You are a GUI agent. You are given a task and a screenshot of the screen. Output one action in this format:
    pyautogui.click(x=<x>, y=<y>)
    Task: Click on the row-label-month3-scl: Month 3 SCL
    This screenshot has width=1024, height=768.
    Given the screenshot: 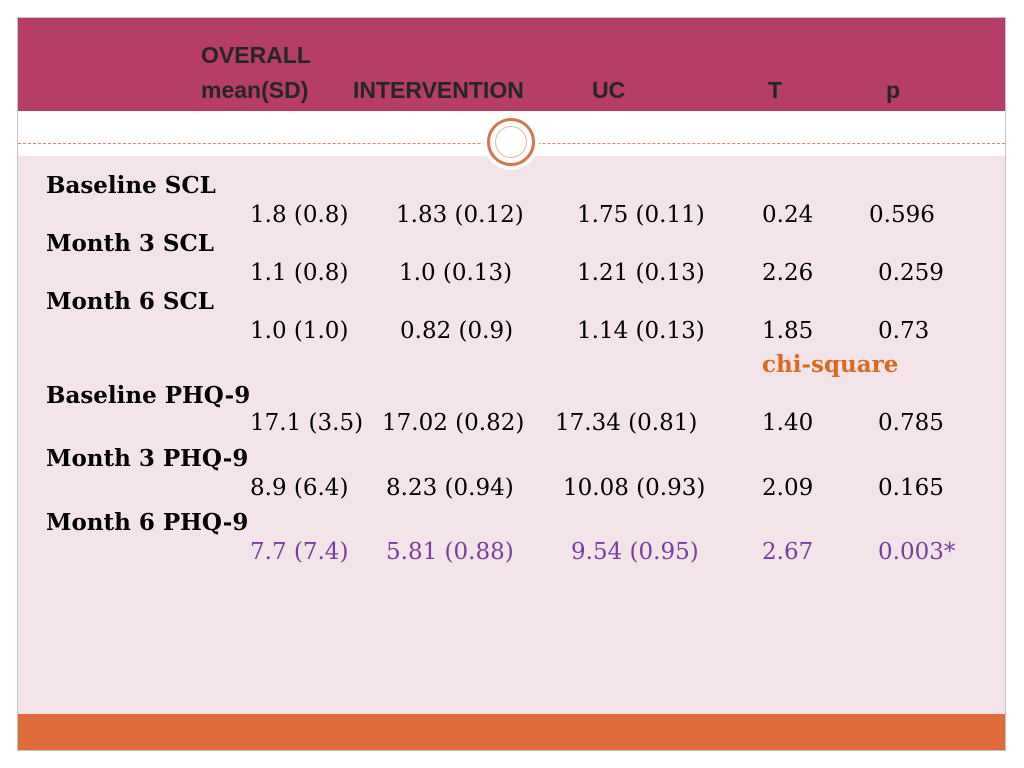 What is the action you would take?
    pyautogui.click(x=130, y=243)
    